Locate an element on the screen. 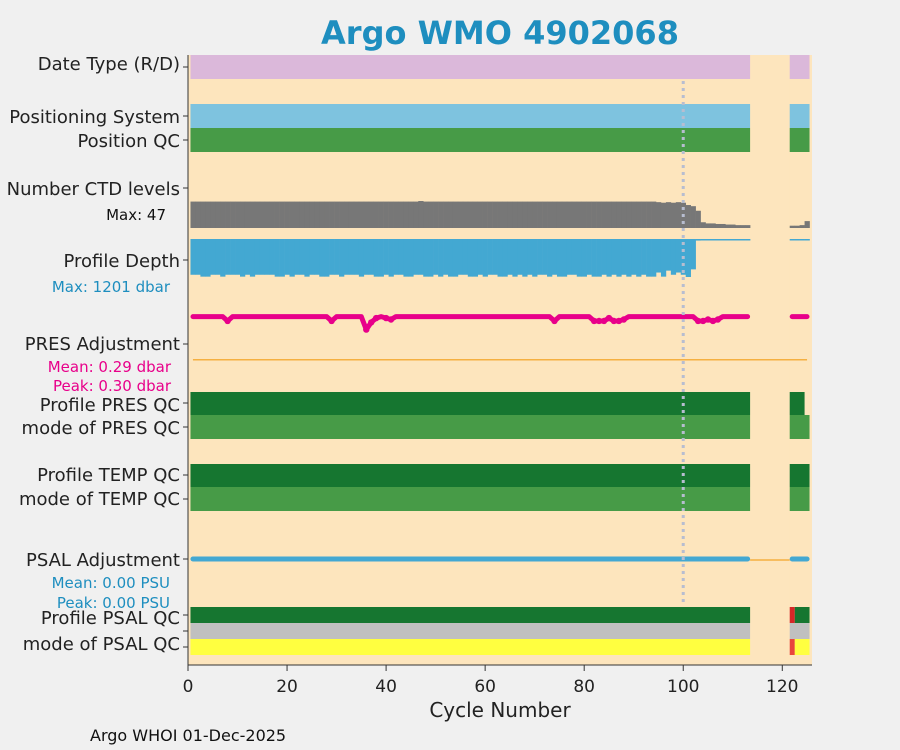 The height and width of the screenshot is (750, 900). chart-title: Argo WMO 4902068 is located at coordinates (500, 33).